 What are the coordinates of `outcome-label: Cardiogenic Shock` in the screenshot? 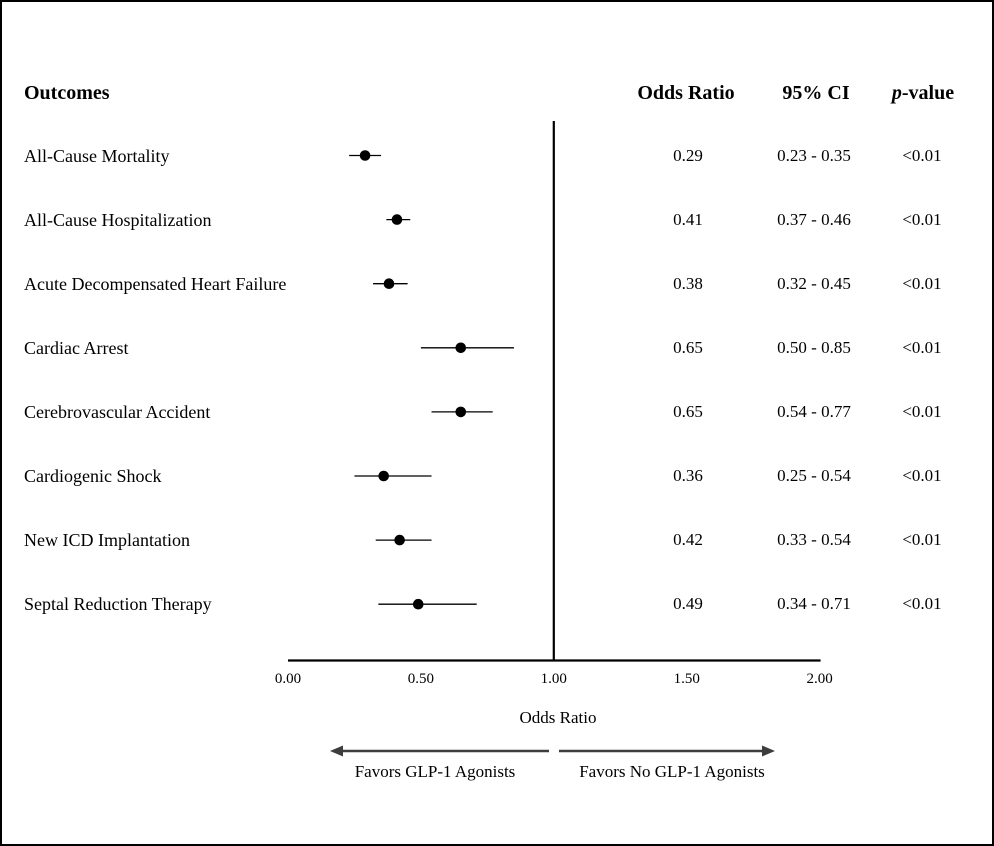 It's located at (93, 476).